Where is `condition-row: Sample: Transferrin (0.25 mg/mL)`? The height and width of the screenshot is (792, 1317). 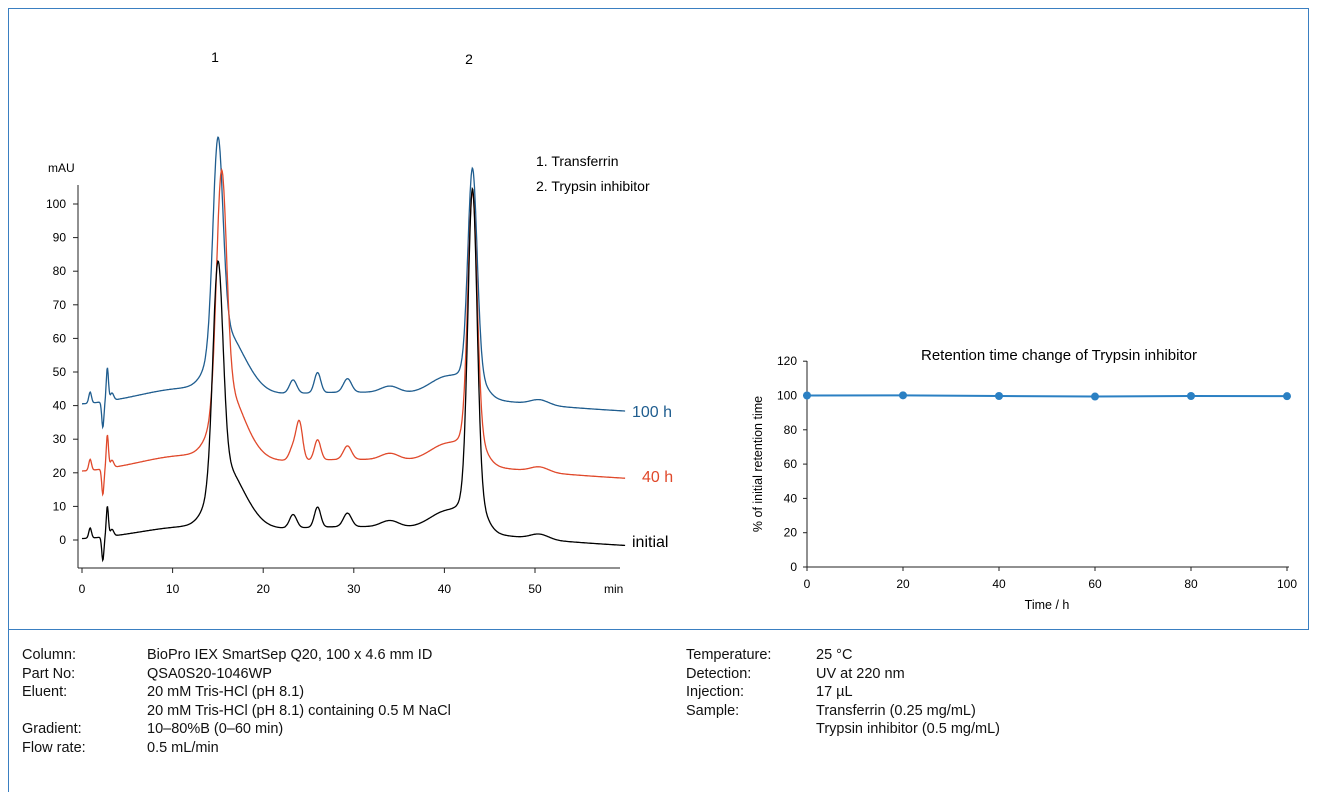 condition-row: Sample: Transferrin (0.25 mg/mL) is located at coordinates (831, 711).